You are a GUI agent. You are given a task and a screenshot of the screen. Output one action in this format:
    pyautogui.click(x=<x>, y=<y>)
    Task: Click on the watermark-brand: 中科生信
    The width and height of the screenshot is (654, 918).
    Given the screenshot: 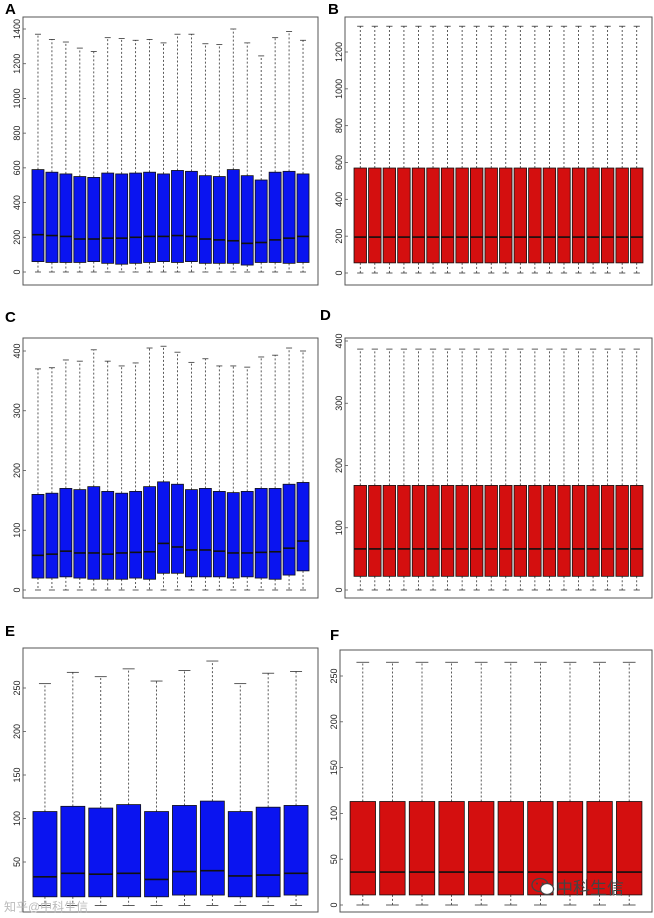 What is the action you would take?
    pyautogui.click(x=590, y=888)
    